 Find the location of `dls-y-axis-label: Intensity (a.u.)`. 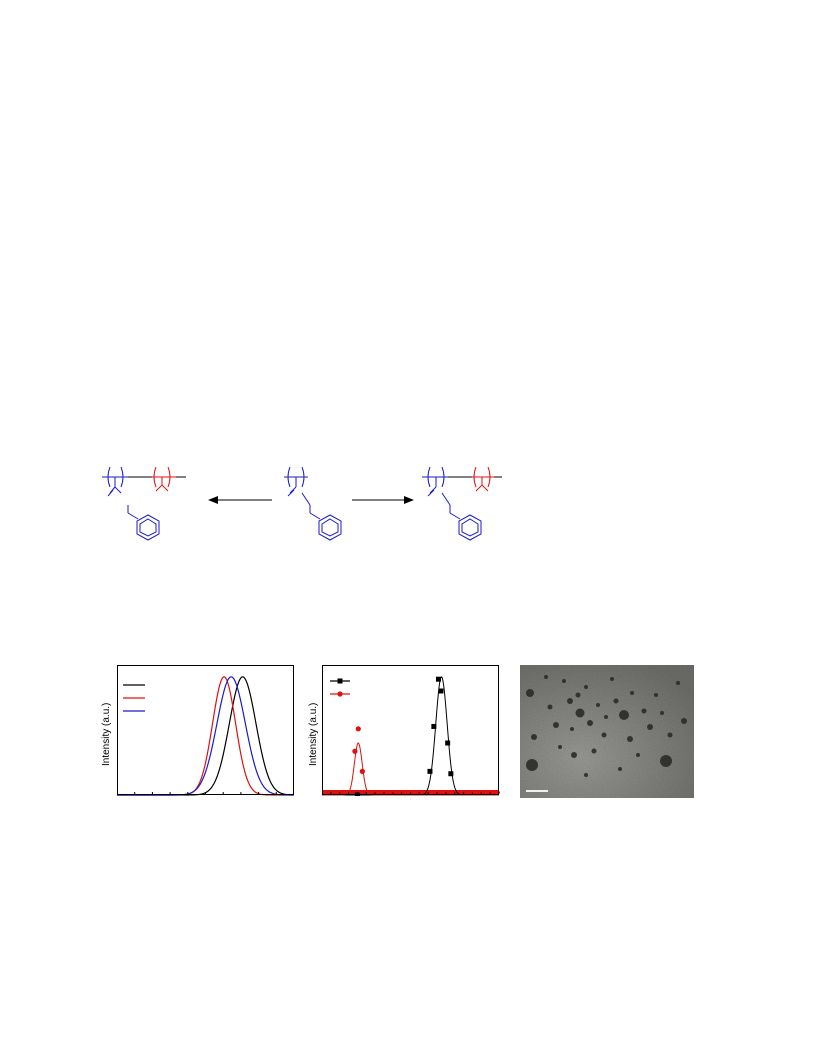

dls-y-axis-label: Intensity (a.u.) is located at coordinates (313, 734).